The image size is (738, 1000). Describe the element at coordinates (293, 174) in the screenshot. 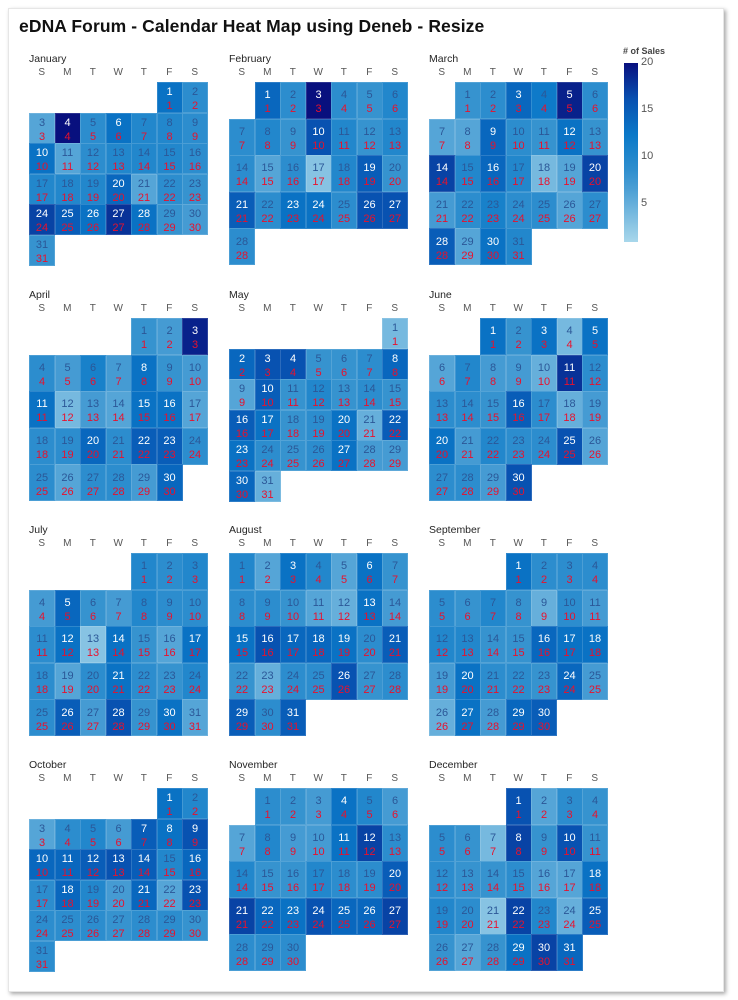

I see `day-cell: 16 16` at that location.